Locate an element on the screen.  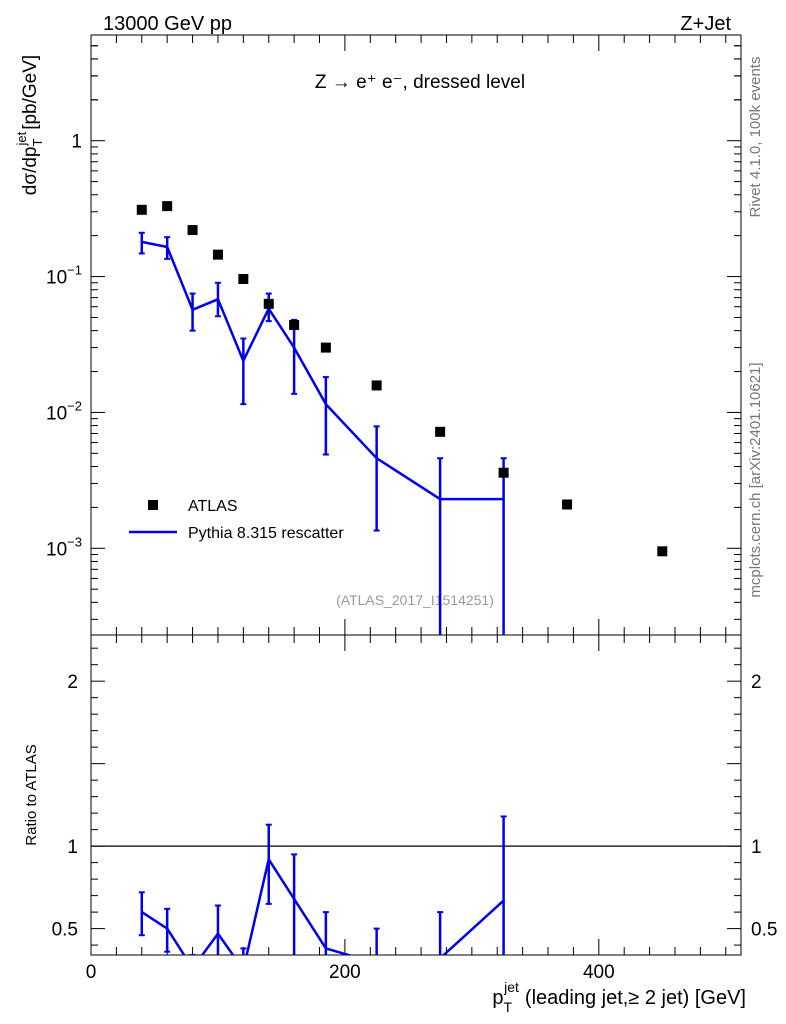
ratio-plot-data is located at coordinates (416, 885).